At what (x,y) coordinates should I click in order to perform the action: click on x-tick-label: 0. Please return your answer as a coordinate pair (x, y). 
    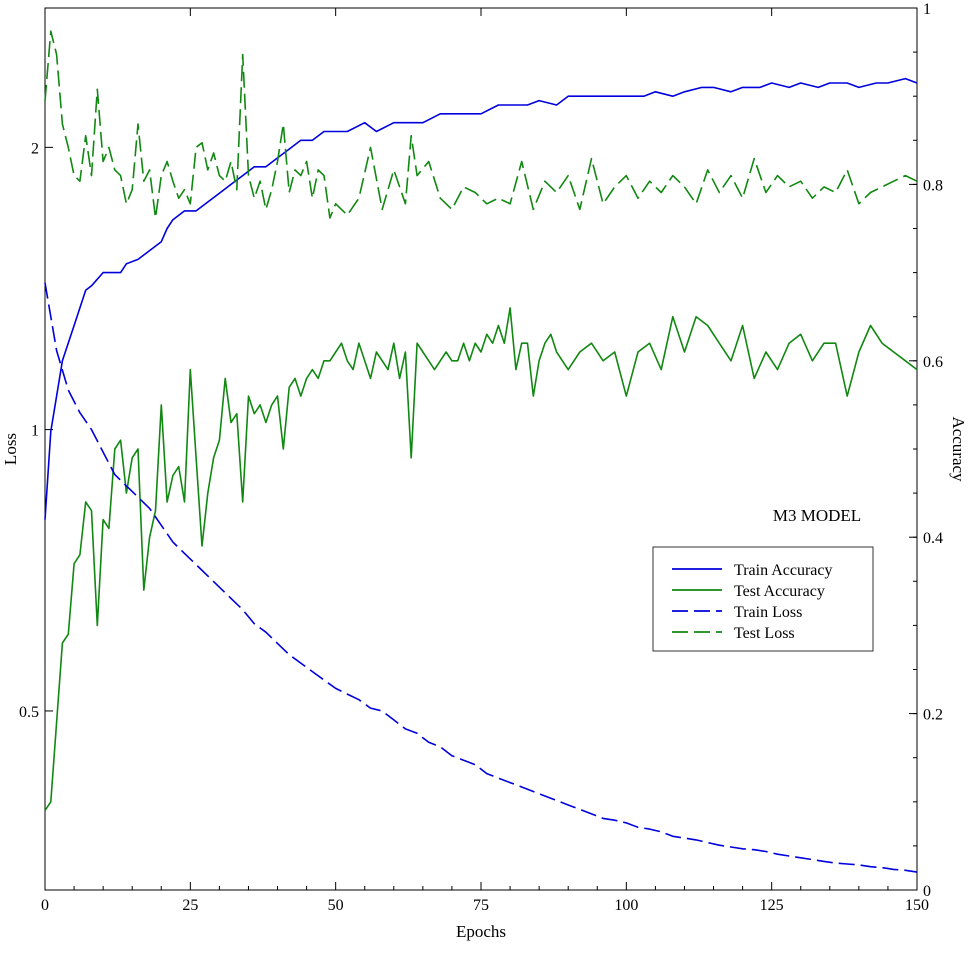
    Looking at the image, I should click on (45, 905).